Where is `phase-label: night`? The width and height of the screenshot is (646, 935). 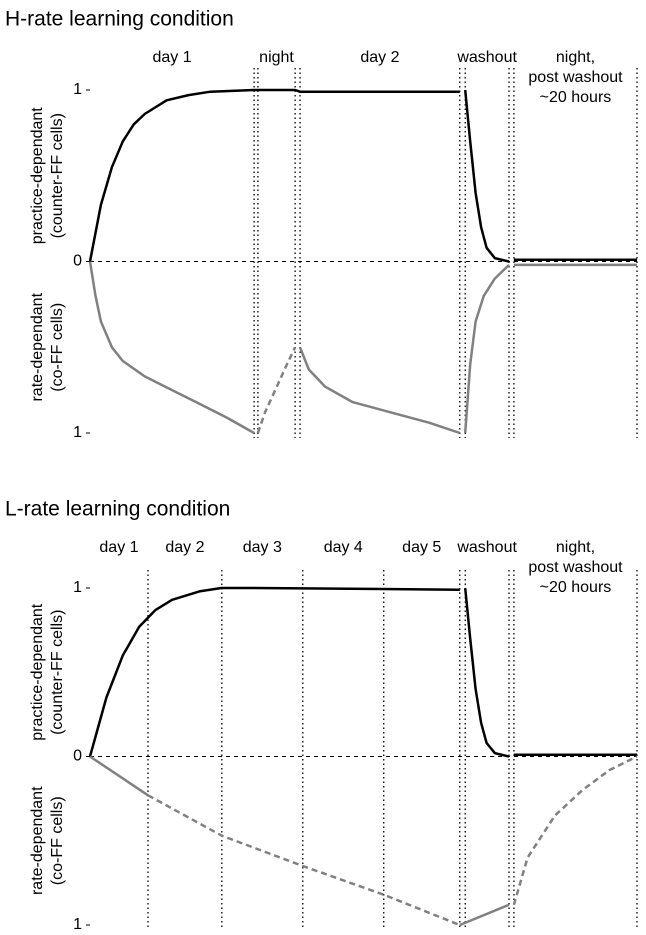
phase-label: night is located at coordinates (276, 57).